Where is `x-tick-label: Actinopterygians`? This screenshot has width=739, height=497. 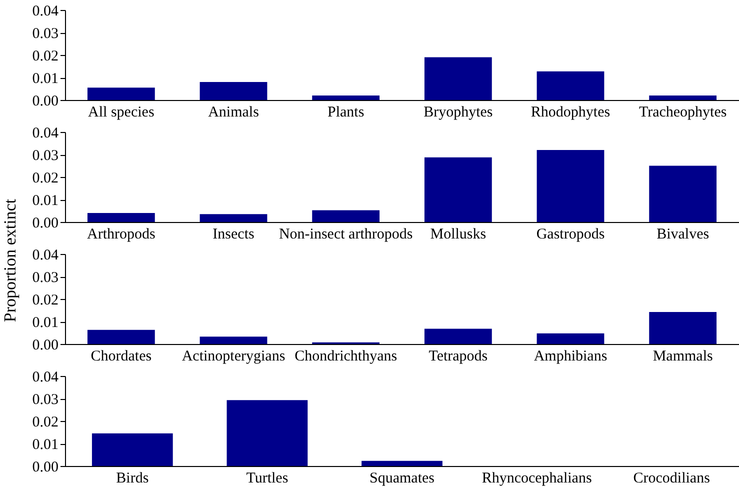 x-tick-label: Actinopterygians is located at coordinates (234, 356).